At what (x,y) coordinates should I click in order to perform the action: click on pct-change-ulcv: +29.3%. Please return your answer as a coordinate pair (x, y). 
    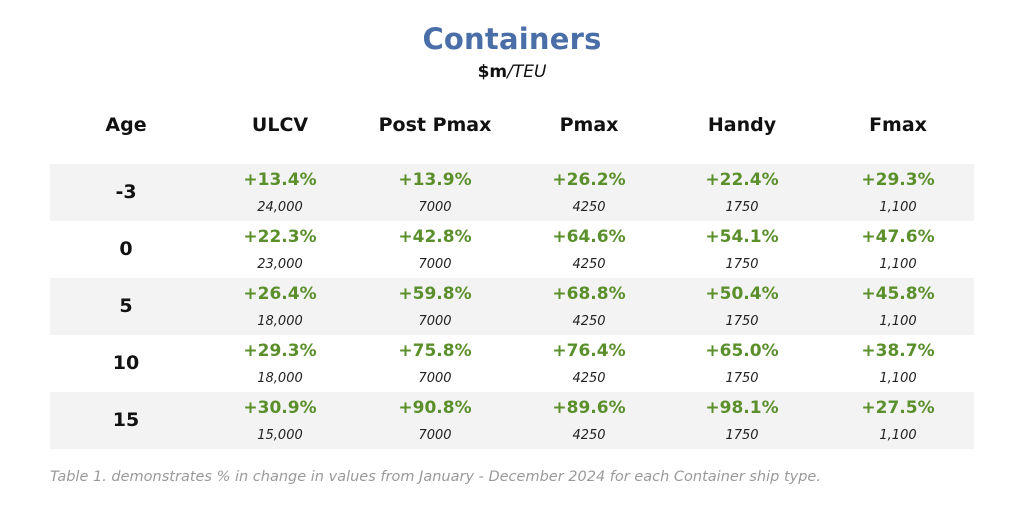
    Looking at the image, I should click on (280, 351).